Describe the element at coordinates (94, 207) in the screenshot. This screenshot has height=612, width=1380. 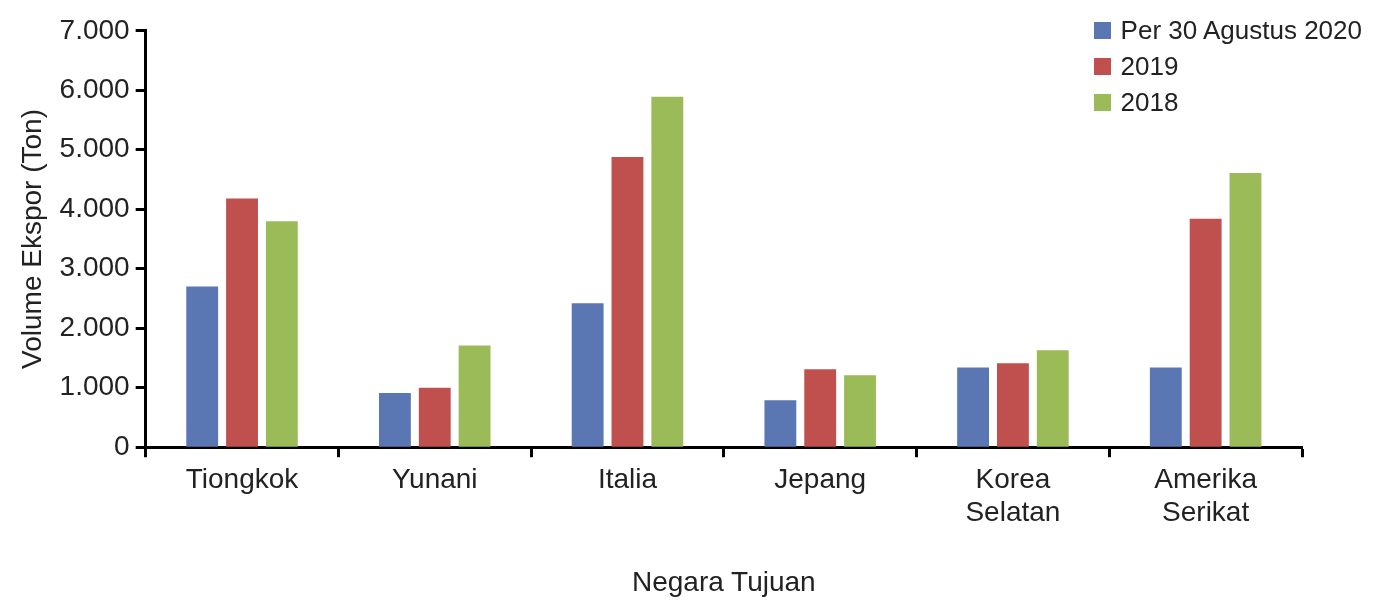
I see `y-tick-label: 4.000` at that location.